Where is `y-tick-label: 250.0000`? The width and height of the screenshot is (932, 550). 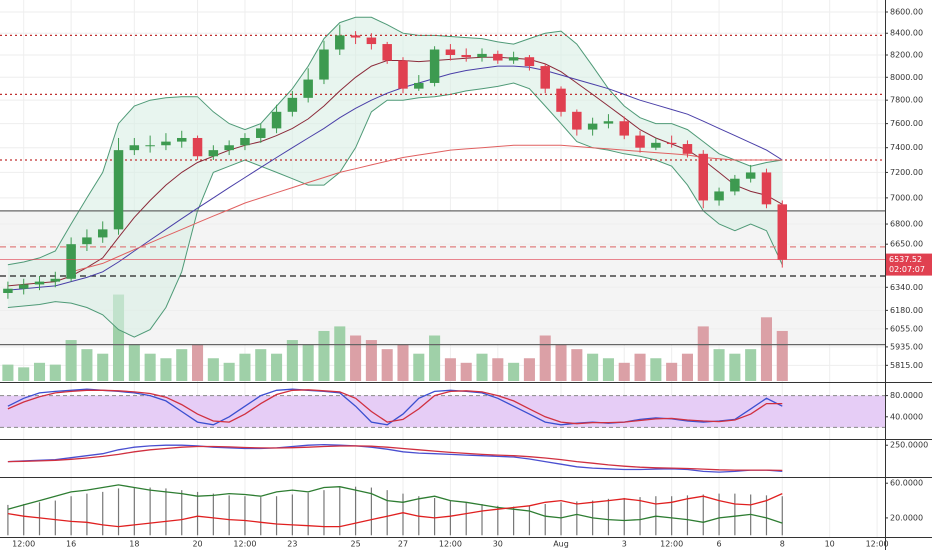
y-tick-label: 250.0000 is located at coordinates (909, 445).